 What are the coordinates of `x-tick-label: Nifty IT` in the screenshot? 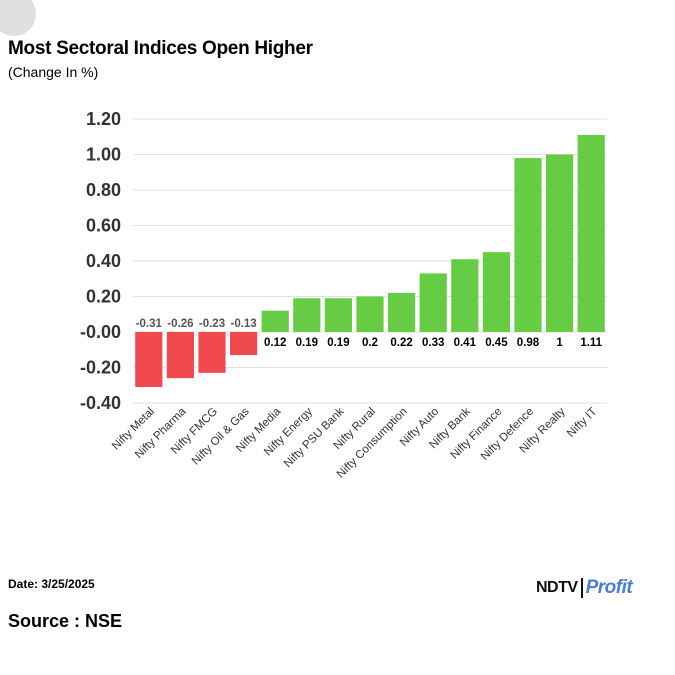 It's located at (582, 423).